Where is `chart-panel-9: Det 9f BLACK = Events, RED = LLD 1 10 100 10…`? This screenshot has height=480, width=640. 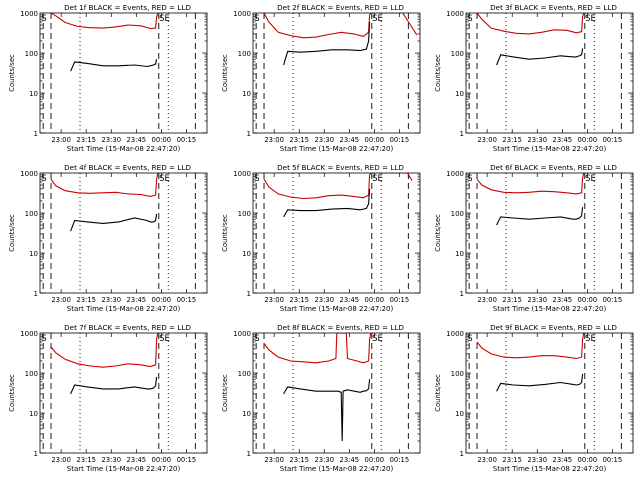 chart-panel-9: Det 9f BLACK = Events, RED = LLD 1 10 100 10… is located at coordinates (534, 398).